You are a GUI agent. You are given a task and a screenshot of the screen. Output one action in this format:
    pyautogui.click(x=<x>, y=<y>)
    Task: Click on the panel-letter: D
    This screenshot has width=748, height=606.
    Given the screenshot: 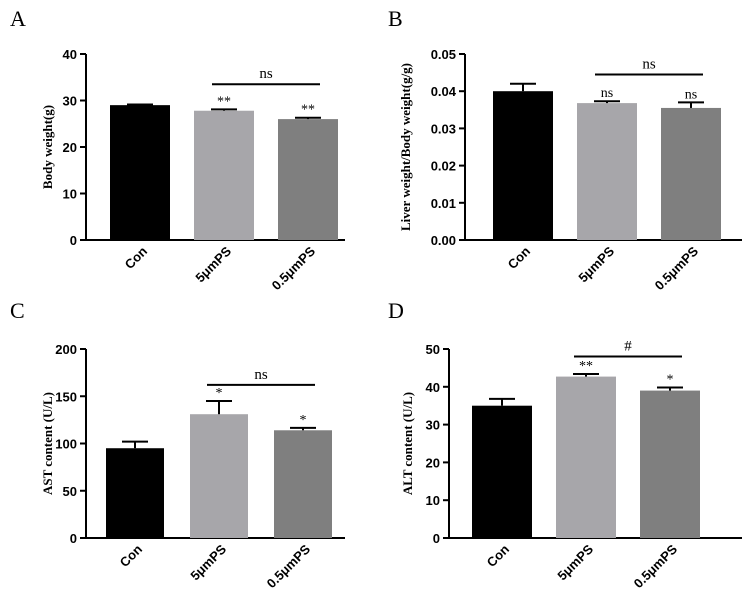 What is the action you would take?
    pyautogui.click(x=396, y=310)
    